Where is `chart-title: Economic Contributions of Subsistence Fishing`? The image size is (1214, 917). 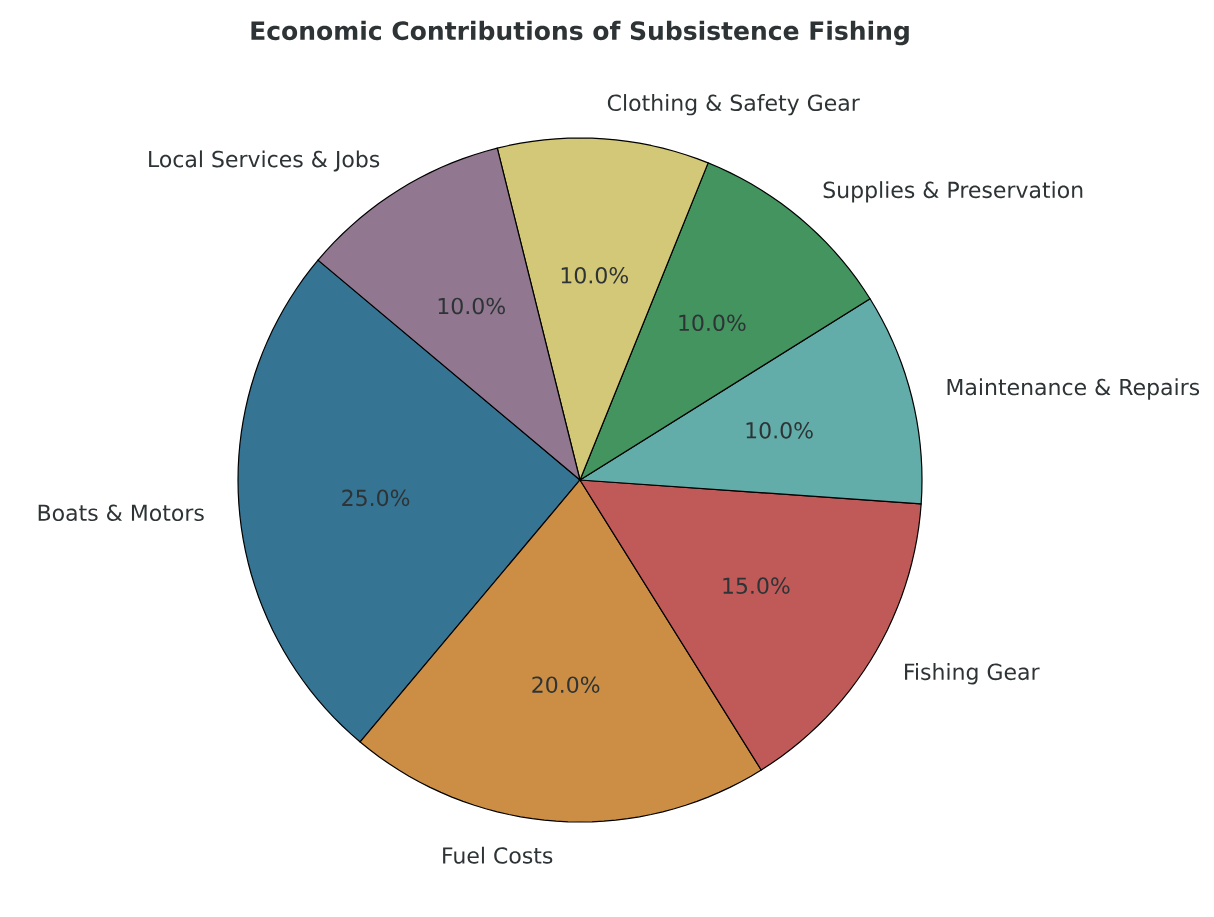 chart-title: Economic Contributions of Subsistence Fishing is located at coordinates (580, 33).